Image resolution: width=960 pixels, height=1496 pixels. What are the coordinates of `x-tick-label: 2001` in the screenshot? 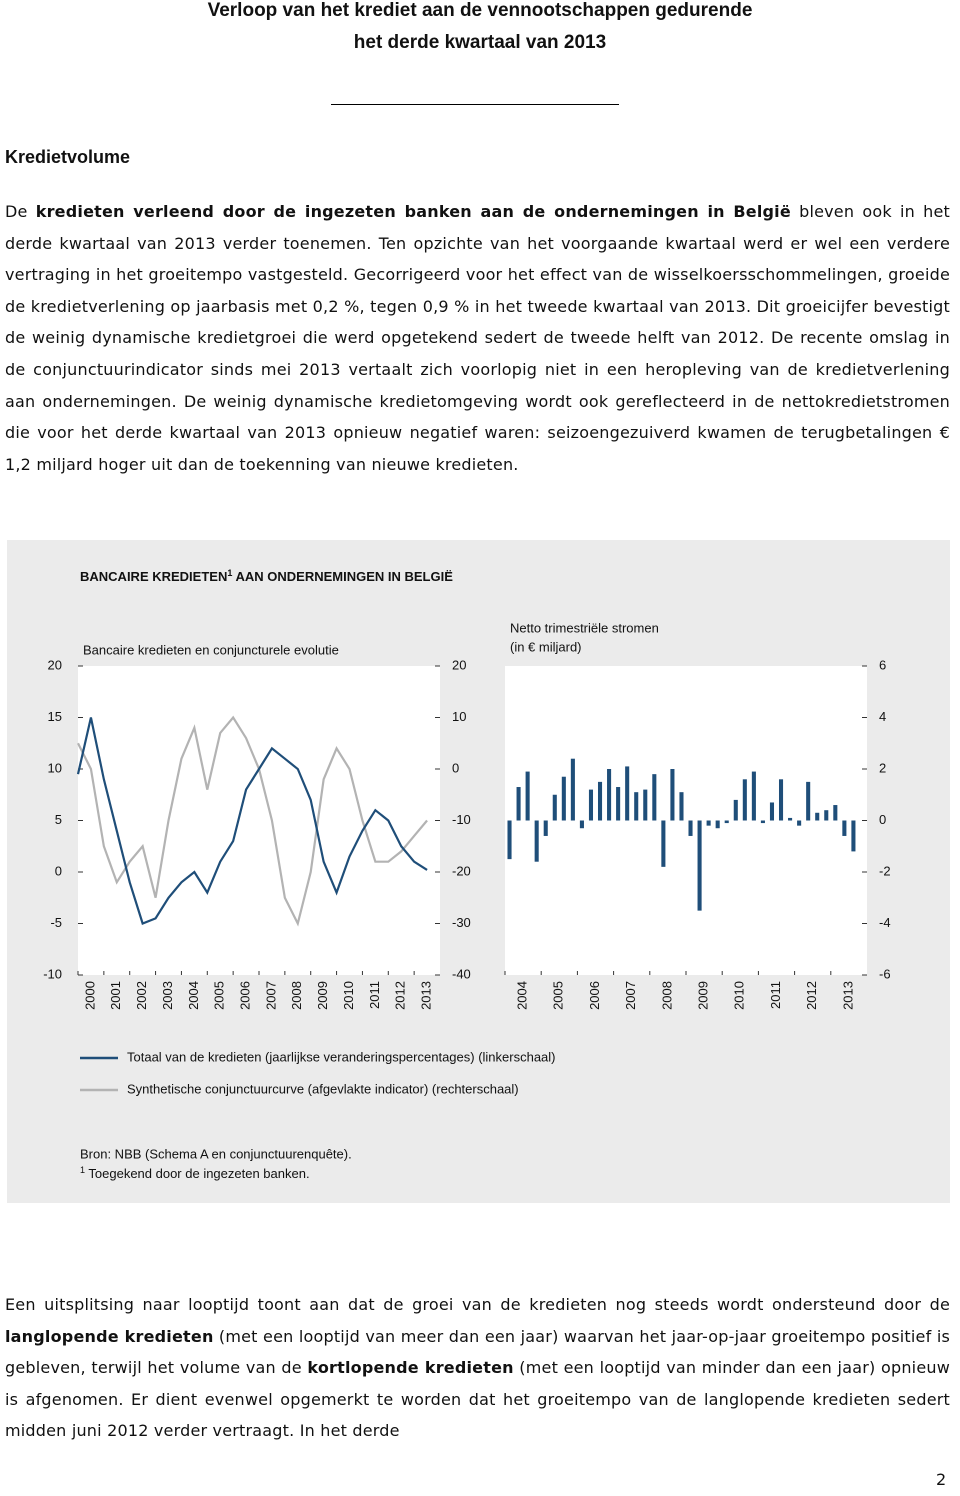 It's located at (115, 995).